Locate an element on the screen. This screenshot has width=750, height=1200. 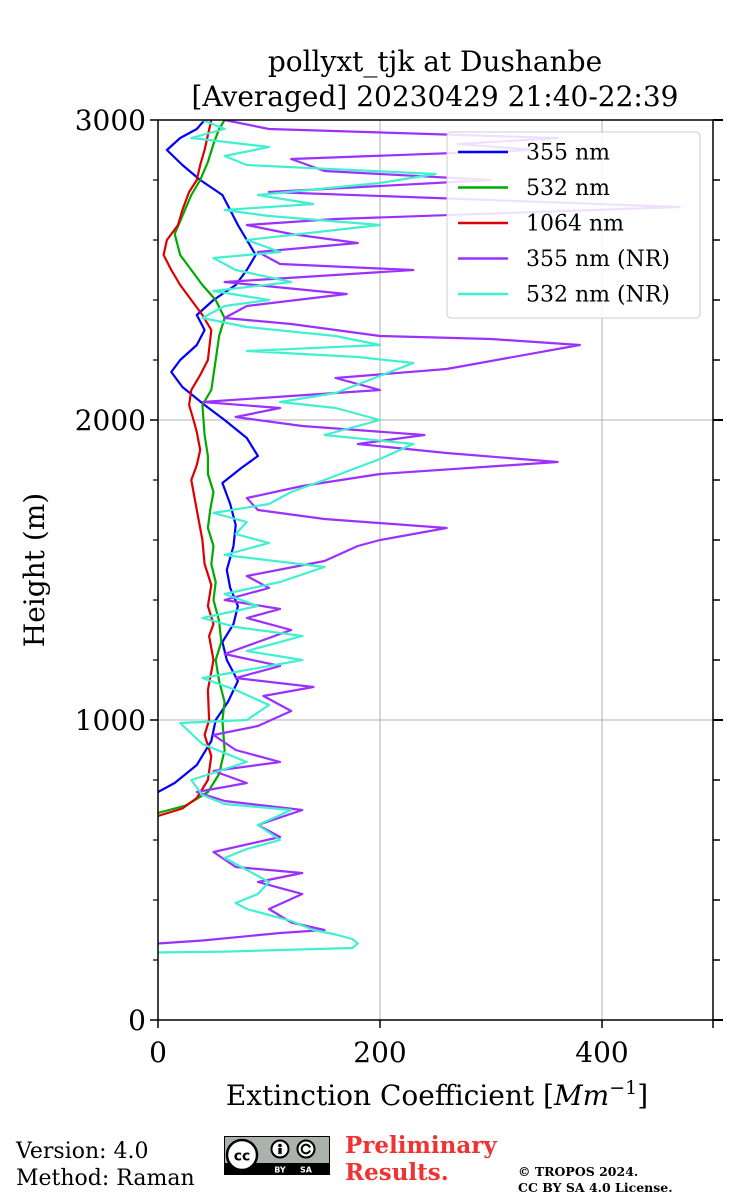
y-tick-label-0: 0 is located at coordinates (137, 1020).